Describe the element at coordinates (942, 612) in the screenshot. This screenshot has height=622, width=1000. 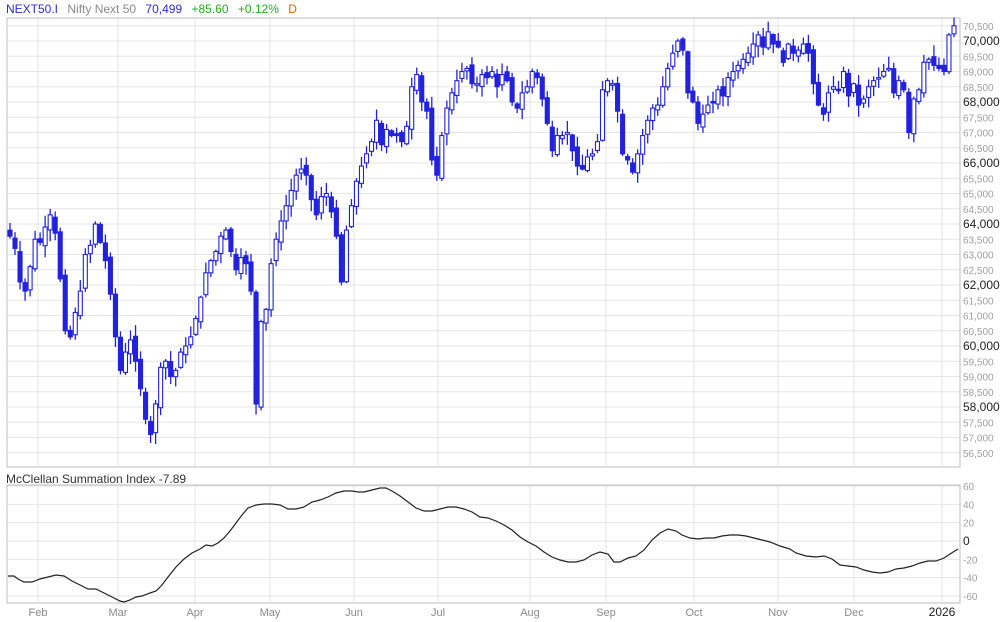
I see `x-axis-label: 2026` at that location.